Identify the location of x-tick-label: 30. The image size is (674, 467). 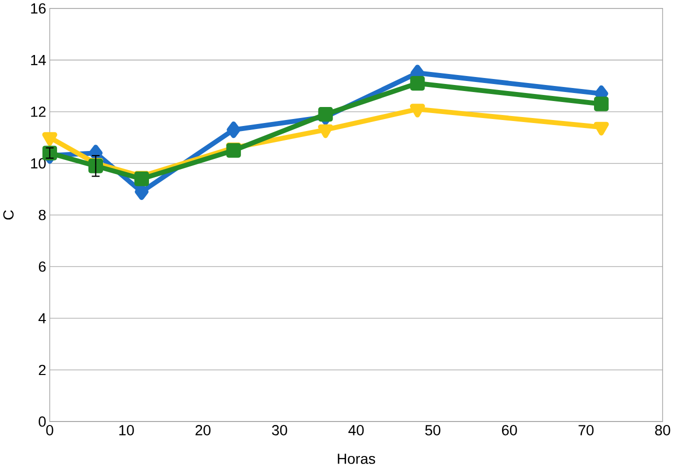
(280, 430).